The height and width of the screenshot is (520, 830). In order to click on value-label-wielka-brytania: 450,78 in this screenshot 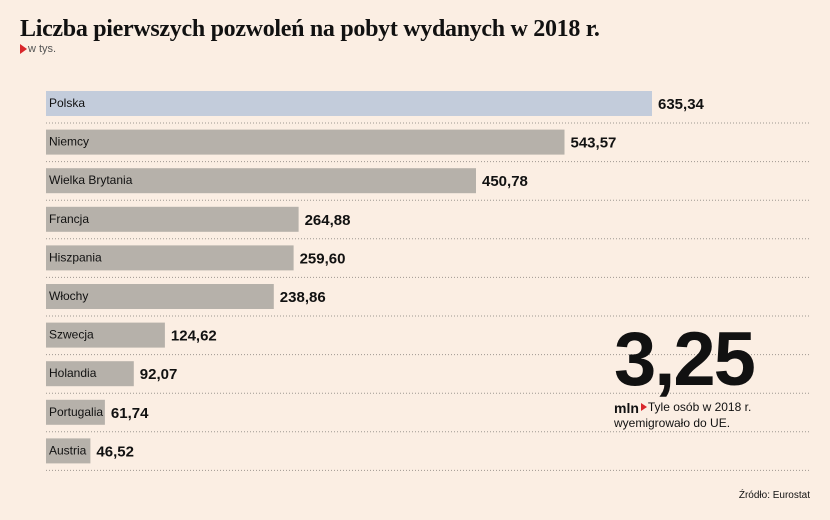, I will do `click(505, 181)`.